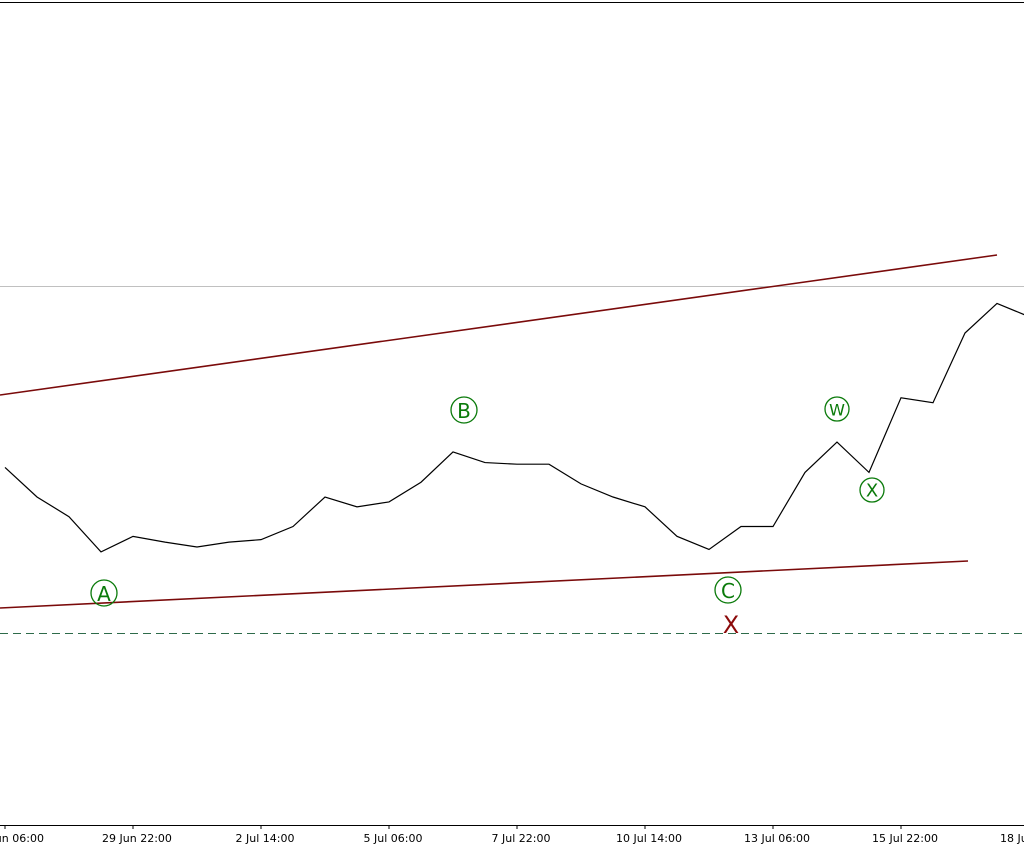 Image resolution: width=1024 pixels, height=852 pixels. I want to click on wave-label: A, so click(104, 594).